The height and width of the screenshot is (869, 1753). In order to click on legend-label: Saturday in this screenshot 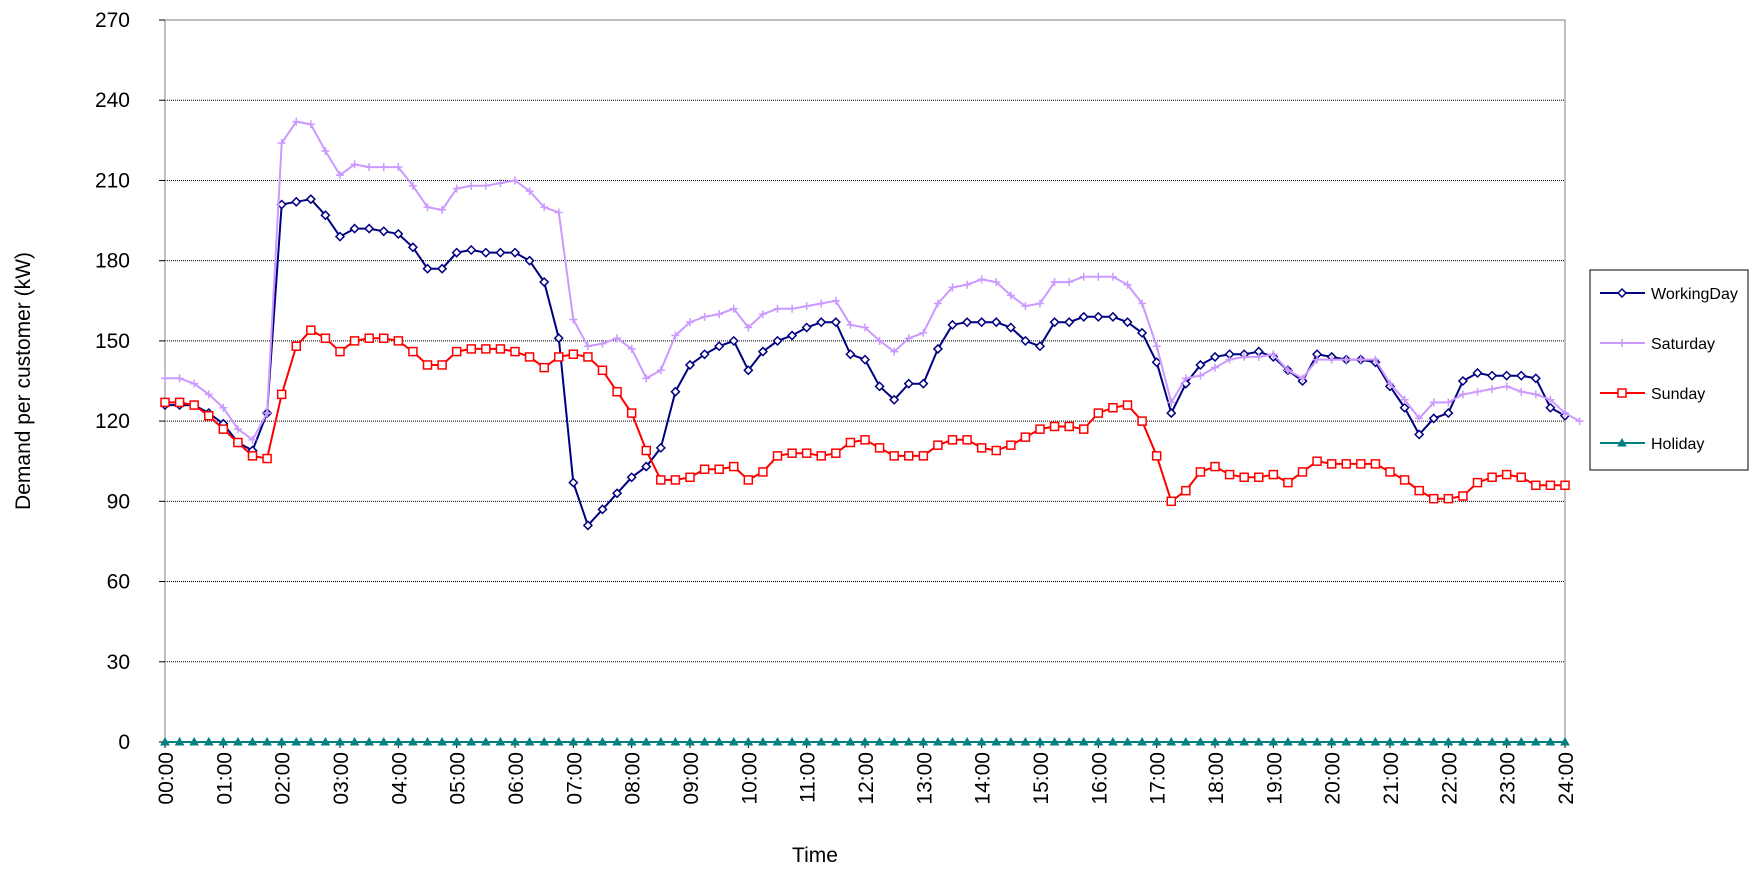, I will do `click(1683, 344)`.